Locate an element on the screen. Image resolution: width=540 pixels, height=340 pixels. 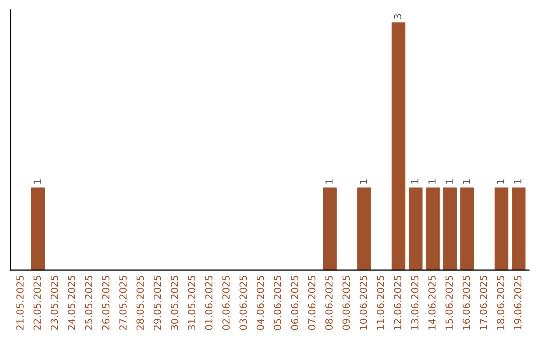
x-tick-label: 09.06.2025 is located at coordinates (346, 303).